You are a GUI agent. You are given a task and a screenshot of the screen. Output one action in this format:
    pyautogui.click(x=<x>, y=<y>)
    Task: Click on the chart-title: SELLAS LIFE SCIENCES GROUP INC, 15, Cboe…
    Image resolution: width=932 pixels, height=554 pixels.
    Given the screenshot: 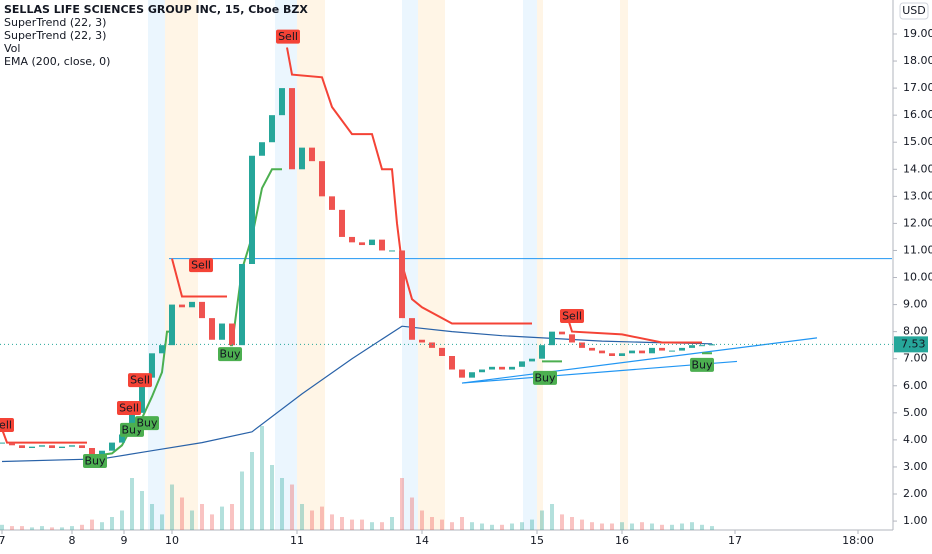 What is the action you would take?
    pyautogui.click(x=156, y=9)
    